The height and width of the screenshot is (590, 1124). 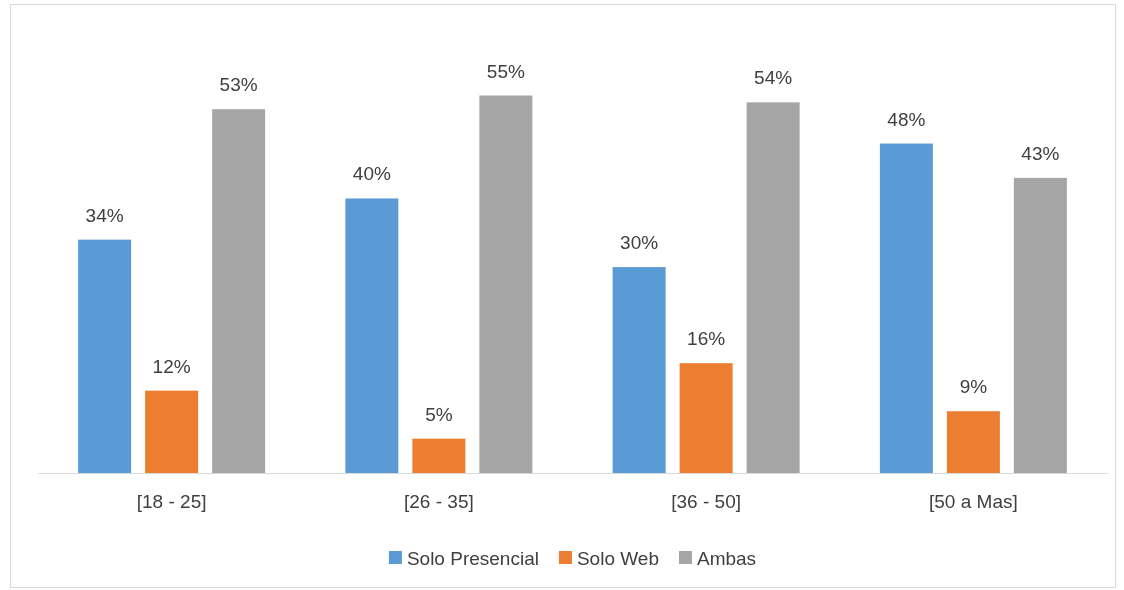 I want to click on data-label: 16%, so click(x=706, y=339).